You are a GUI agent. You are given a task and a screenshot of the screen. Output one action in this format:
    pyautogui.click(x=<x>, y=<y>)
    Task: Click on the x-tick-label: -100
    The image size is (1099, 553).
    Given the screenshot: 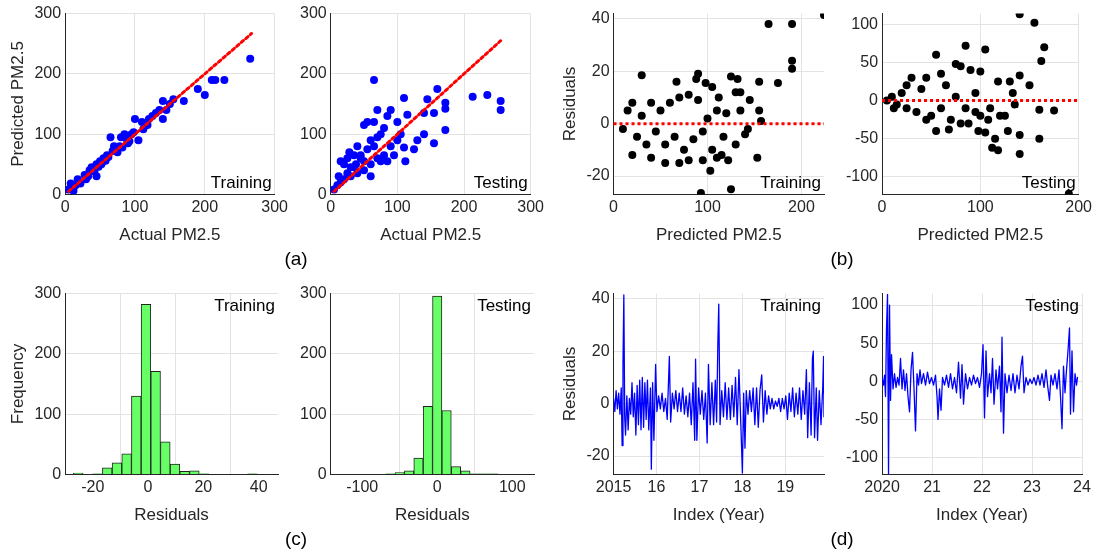 What is the action you would take?
    pyautogui.click(x=362, y=487)
    